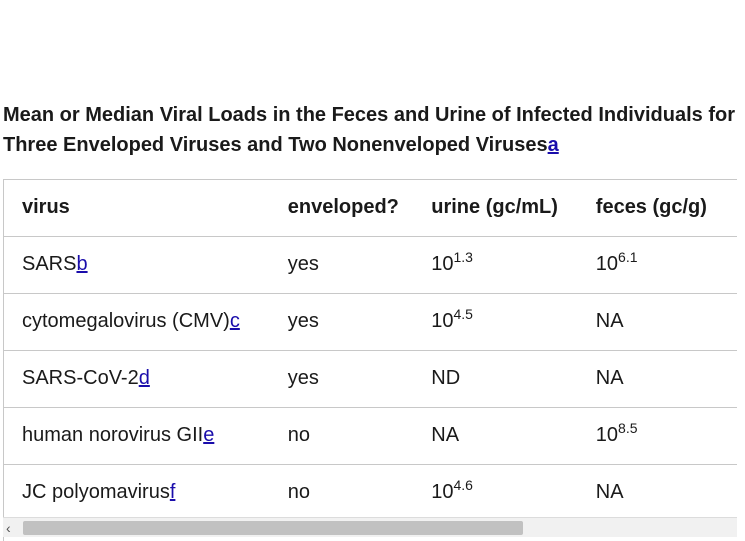 The width and height of the screenshot is (745, 541). What do you see at coordinates (495, 322) in the screenshot?
I see `urine-cell: 104.5` at bounding box center [495, 322].